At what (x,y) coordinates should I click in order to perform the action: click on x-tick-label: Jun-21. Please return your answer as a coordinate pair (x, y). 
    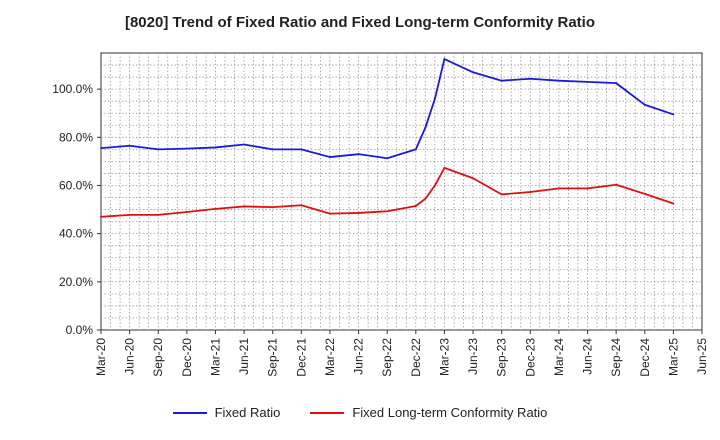
    Looking at the image, I should click on (244, 356).